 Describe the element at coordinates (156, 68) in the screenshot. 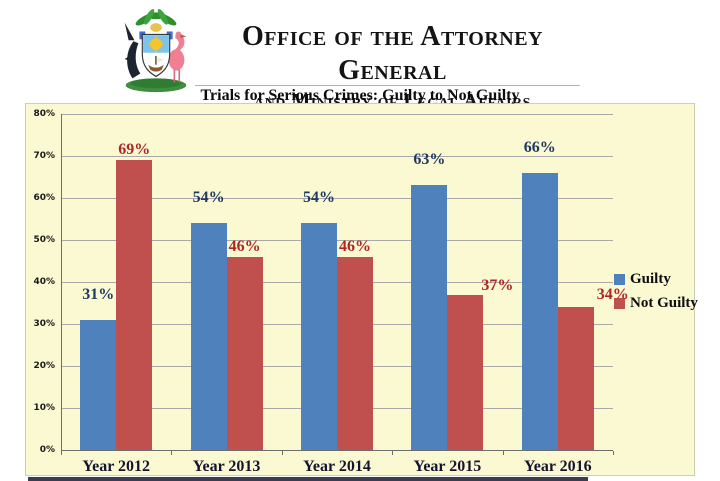

I see `shield-ship-hull` at that location.